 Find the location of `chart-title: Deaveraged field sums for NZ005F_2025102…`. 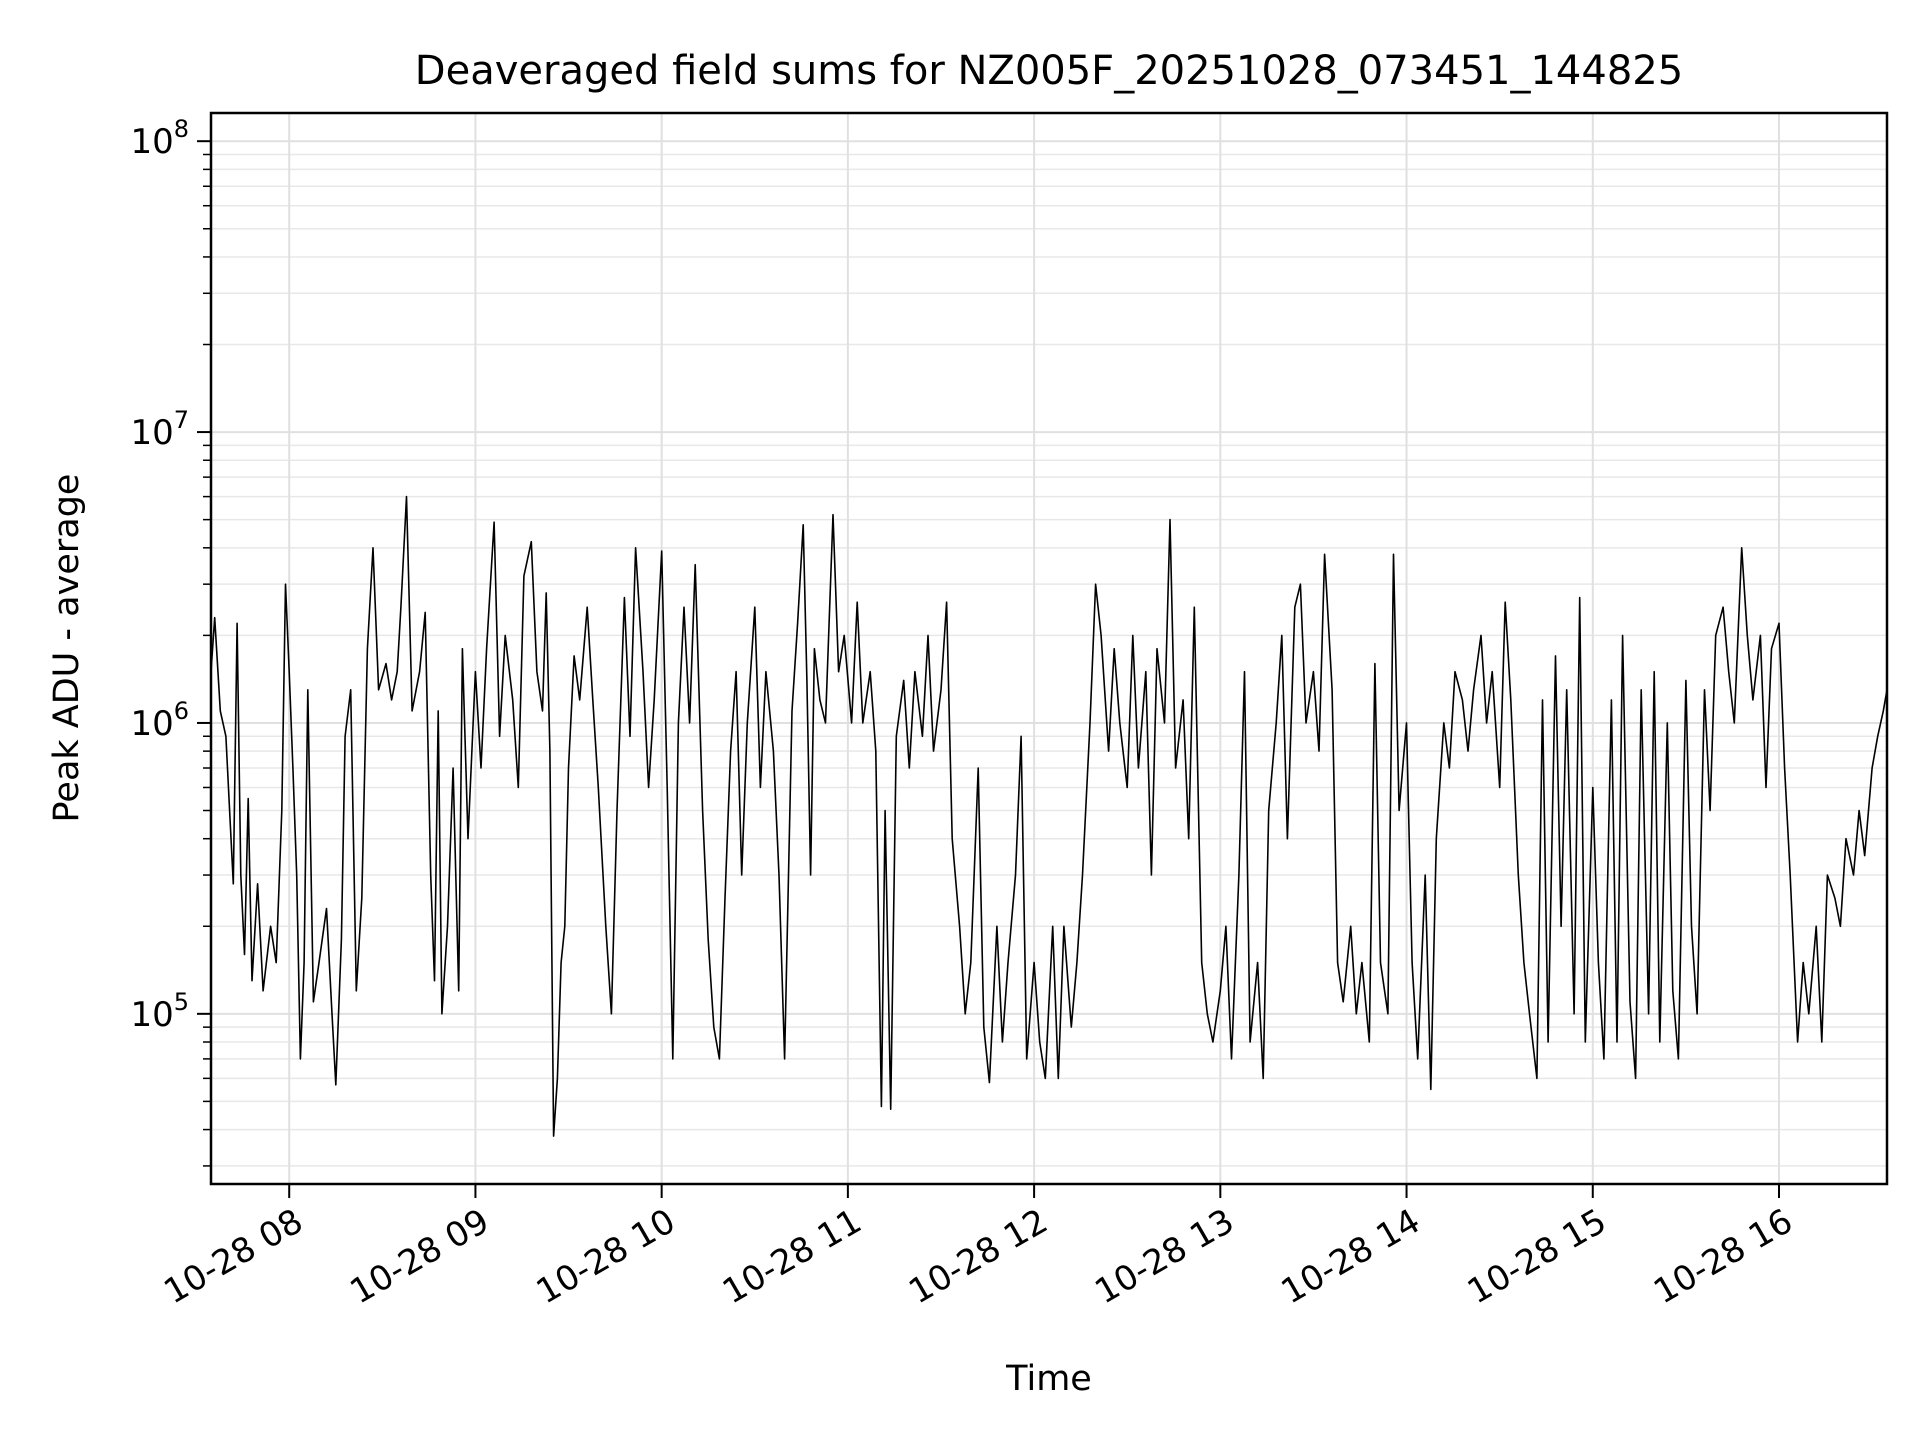

chart-title: Deaveraged field sums for NZ005F_2025102… is located at coordinates (1049, 71).